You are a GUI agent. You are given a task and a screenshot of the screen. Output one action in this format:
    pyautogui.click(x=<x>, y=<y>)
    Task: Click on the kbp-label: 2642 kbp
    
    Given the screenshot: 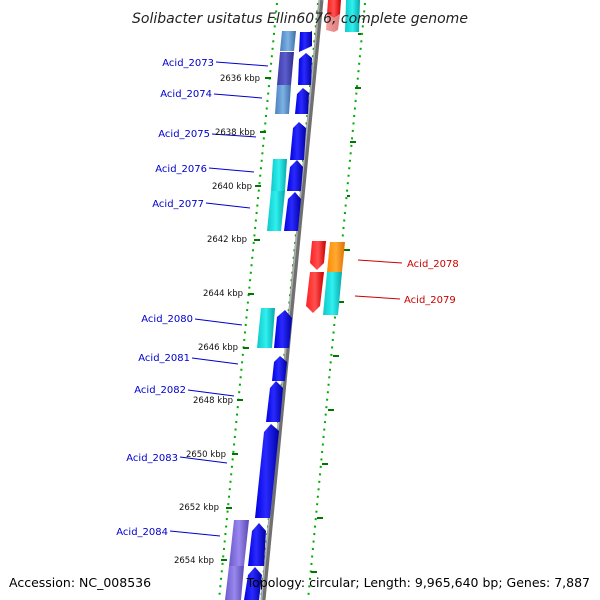 What is the action you would take?
    pyautogui.click(x=227, y=240)
    